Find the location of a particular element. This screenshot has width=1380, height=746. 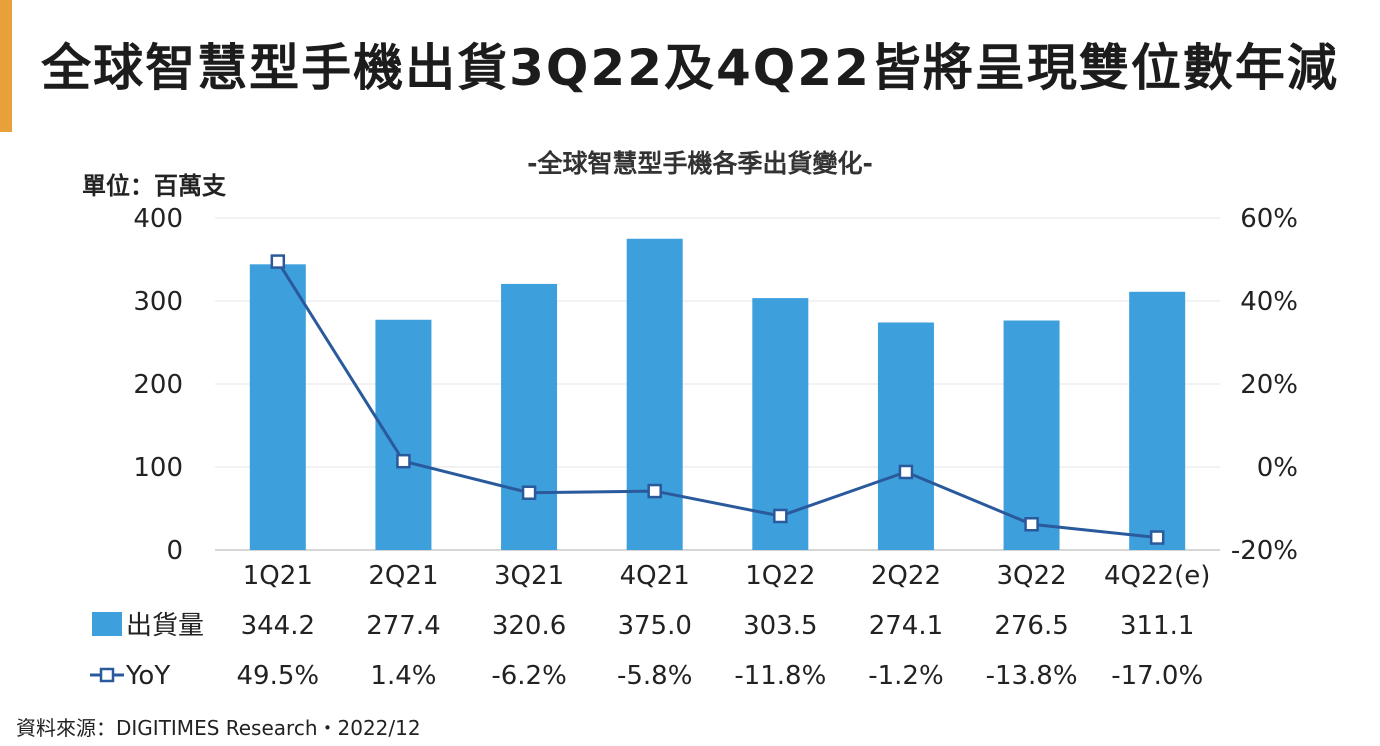

legend-line-label: YoY is located at coordinates (147, 676).